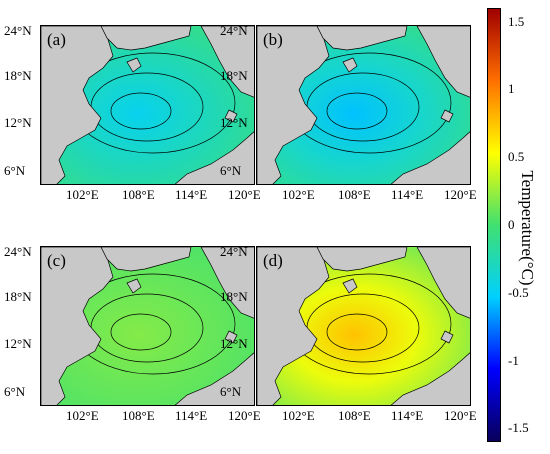 Image resolution: width=550 pixels, height=454 pixels. Describe the element at coordinates (273, 260) in the screenshot. I see `panel-label: (d)` at that location.